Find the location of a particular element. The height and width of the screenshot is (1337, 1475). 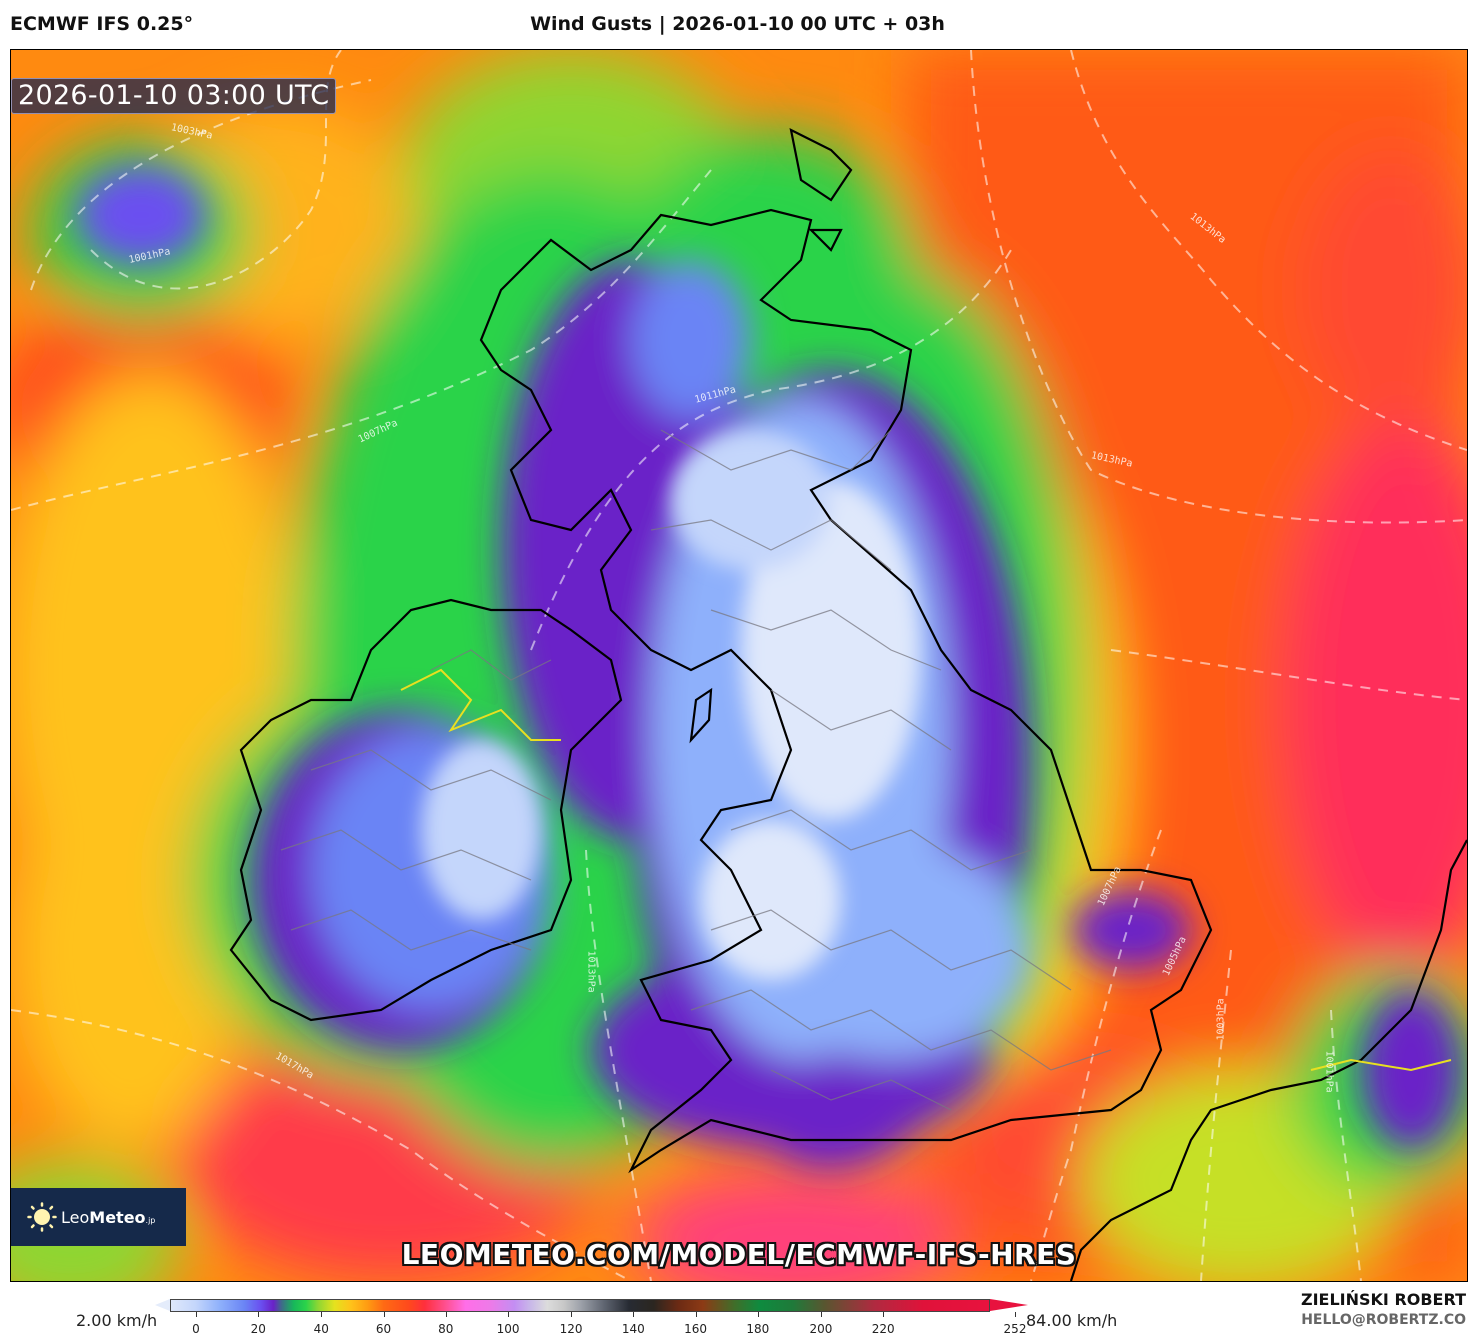

author-email: HELLO@ROBERTZ.CO is located at coordinates (1383, 1320).